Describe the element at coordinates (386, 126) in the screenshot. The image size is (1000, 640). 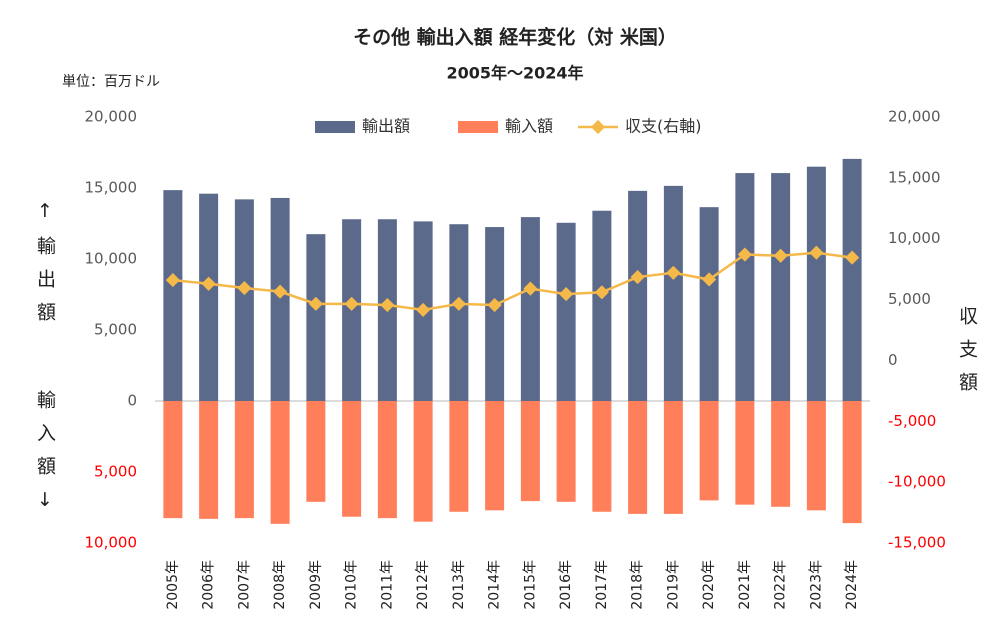
I see `legend-label: 輸出額` at that location.